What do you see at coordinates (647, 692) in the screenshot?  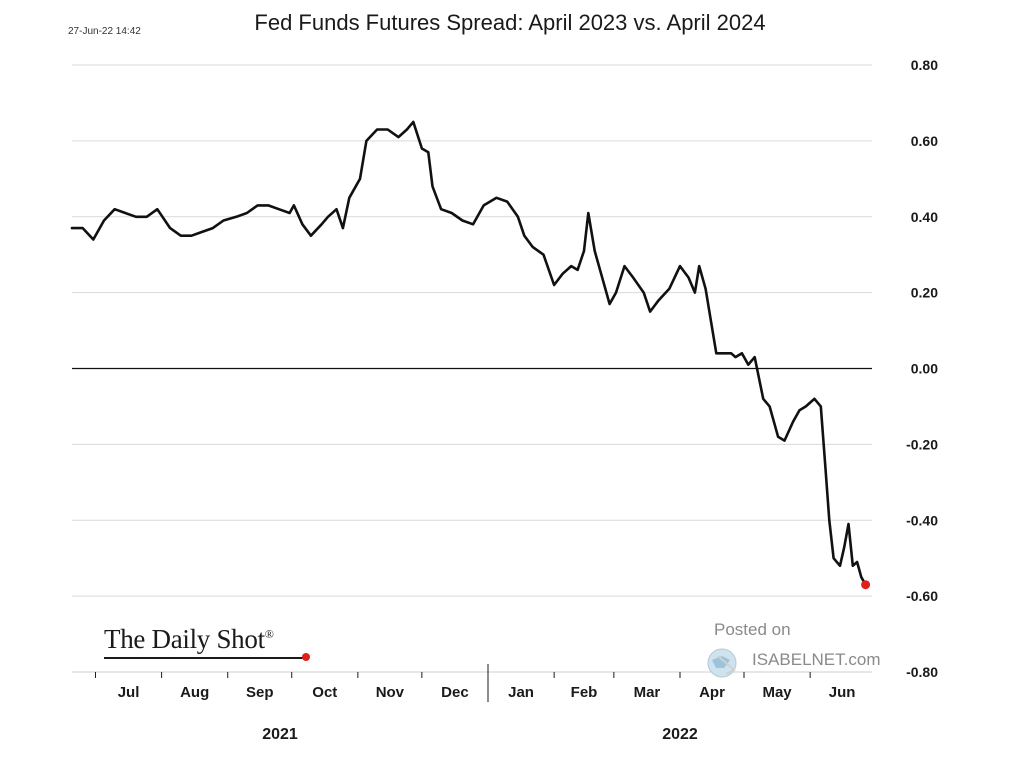 I see `x-month-label: Mar` at bounding box center [647, 692].